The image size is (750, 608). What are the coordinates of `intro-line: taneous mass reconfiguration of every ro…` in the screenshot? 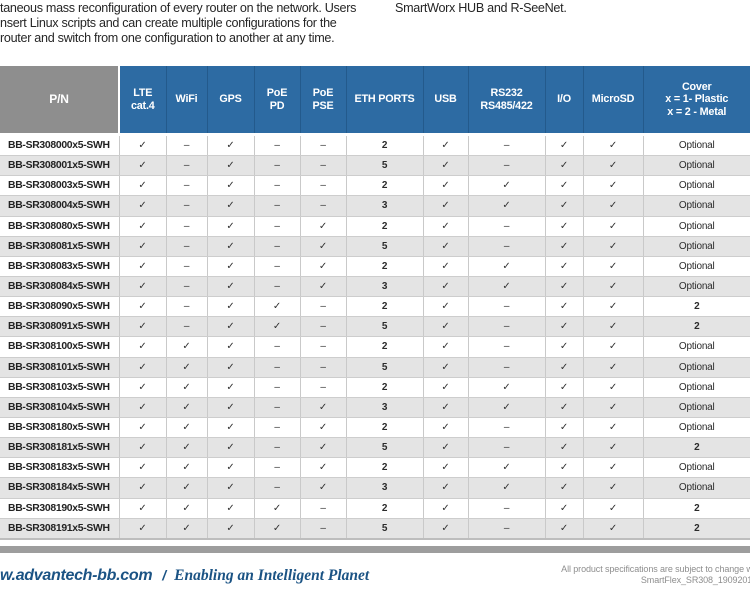 It's located at (178, 8).